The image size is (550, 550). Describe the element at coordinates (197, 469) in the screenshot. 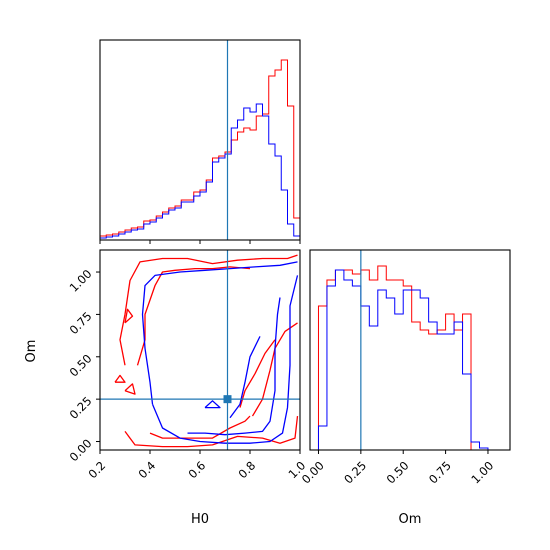

I see `h0-joint-xtick-label: 0.6` at that location.